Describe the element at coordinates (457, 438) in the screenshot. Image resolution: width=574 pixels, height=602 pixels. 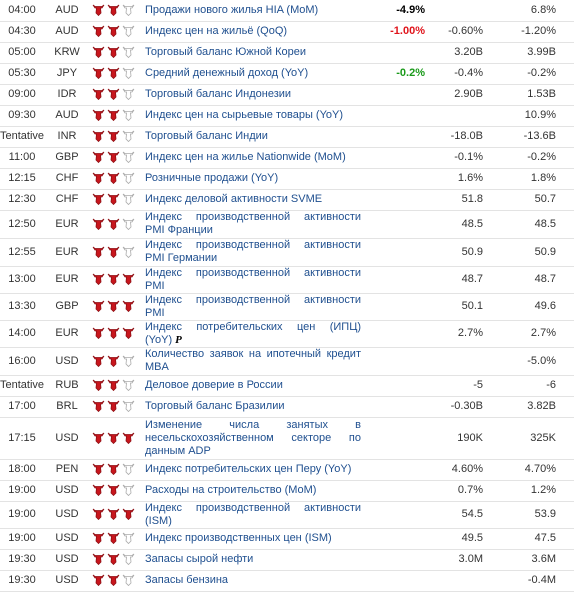
I see `forecast: 190K` at that location.